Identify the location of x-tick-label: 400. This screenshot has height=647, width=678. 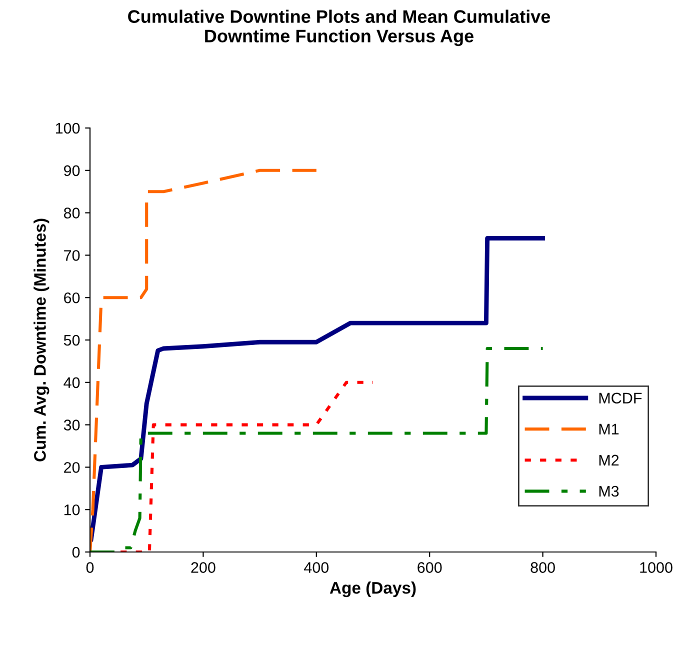
(316, 567).